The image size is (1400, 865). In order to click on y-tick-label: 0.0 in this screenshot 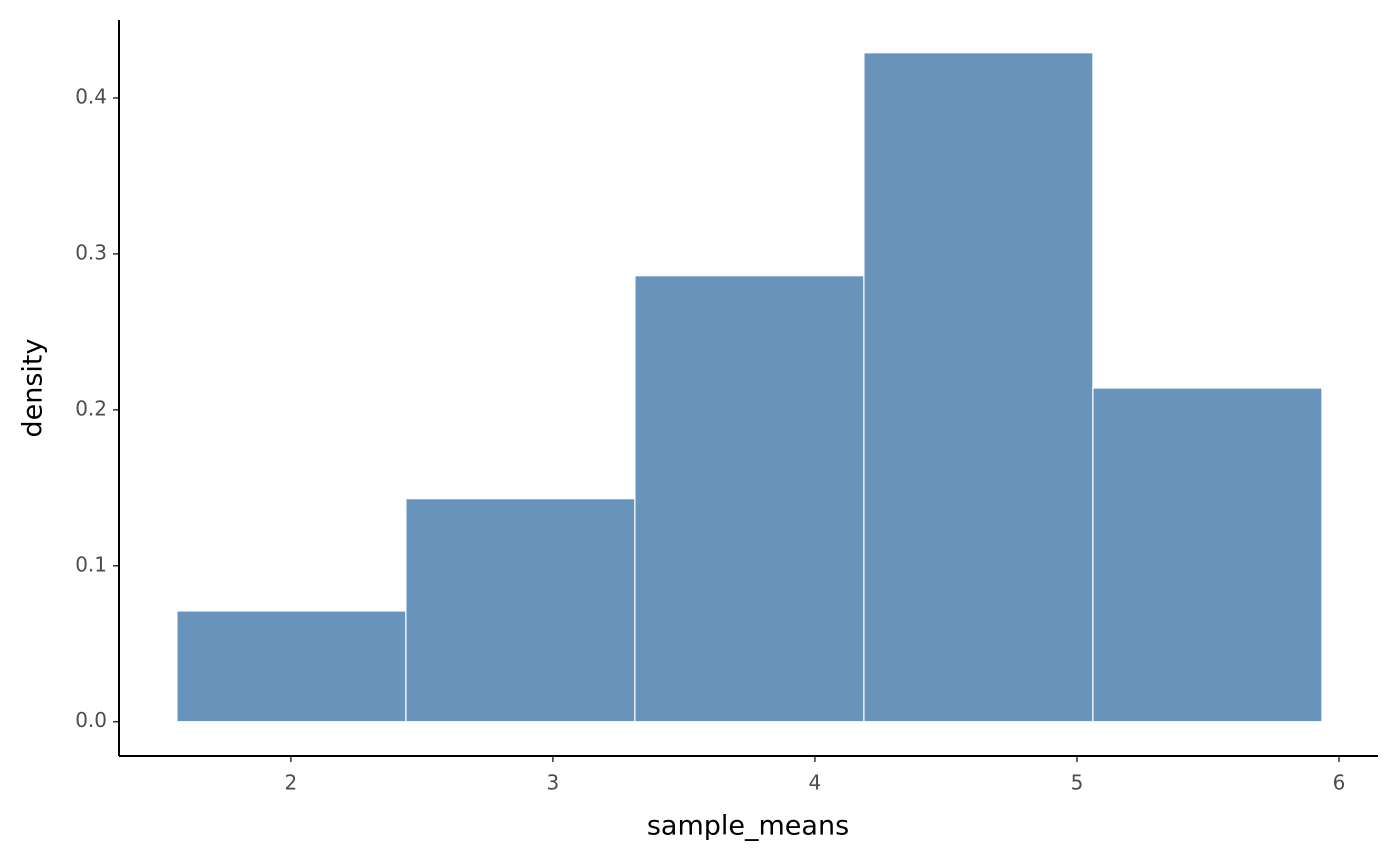, I will do `click(91, 720)`.